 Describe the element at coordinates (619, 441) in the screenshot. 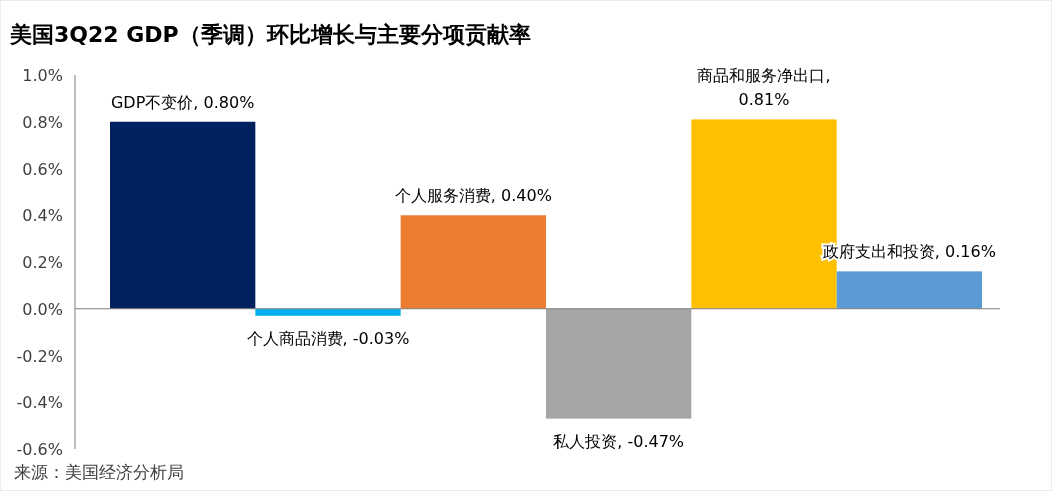

I see `data-label: 私人投资, -0.47%` at that location.